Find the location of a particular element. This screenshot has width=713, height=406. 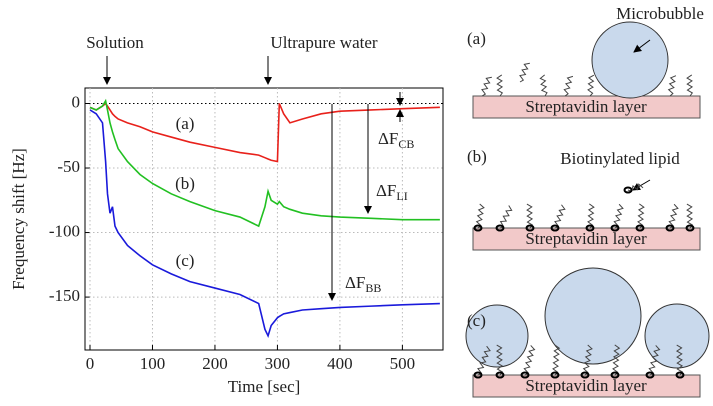

y-tick-label: -50 is located at coordinates (68, 166).